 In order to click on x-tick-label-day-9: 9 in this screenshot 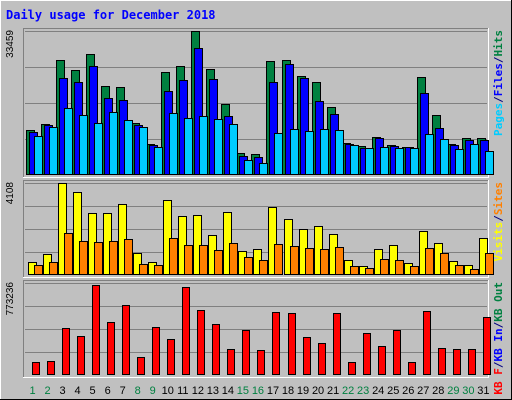, I will do `click(153, 391)`.